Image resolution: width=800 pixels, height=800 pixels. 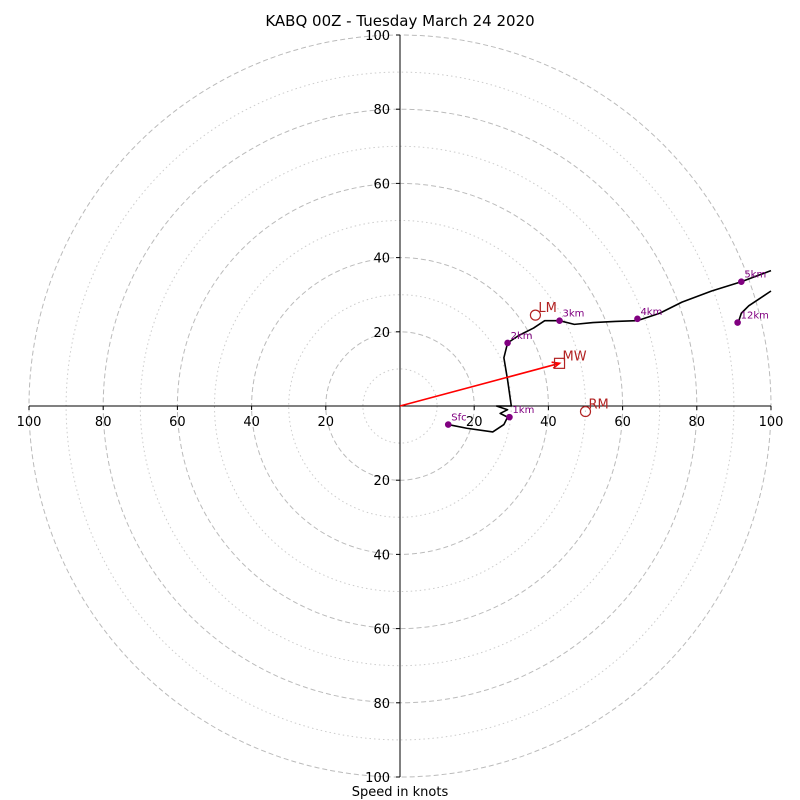 What do you see at coordinates (523, 410) in the screenshot?
I see `height-marker-label: 1km` at bounding box center [523, 410].